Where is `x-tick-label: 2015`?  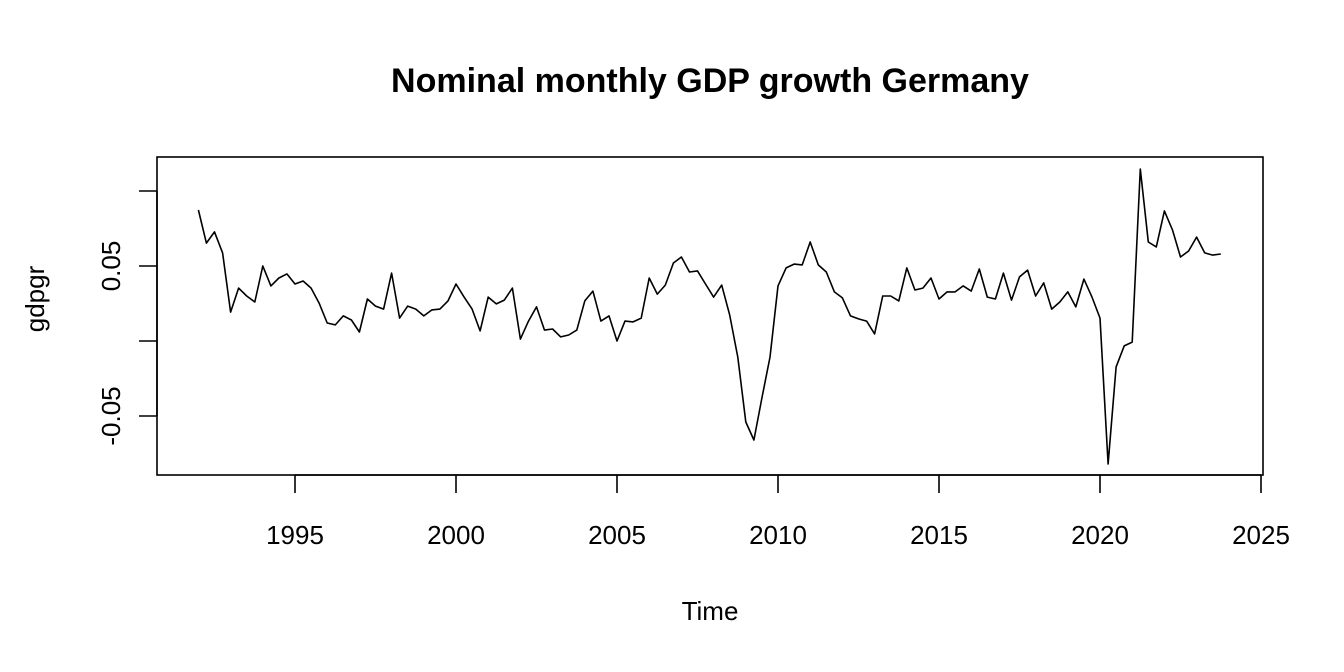
x-tick-label: 2015 is located at coordinates (939, 535).